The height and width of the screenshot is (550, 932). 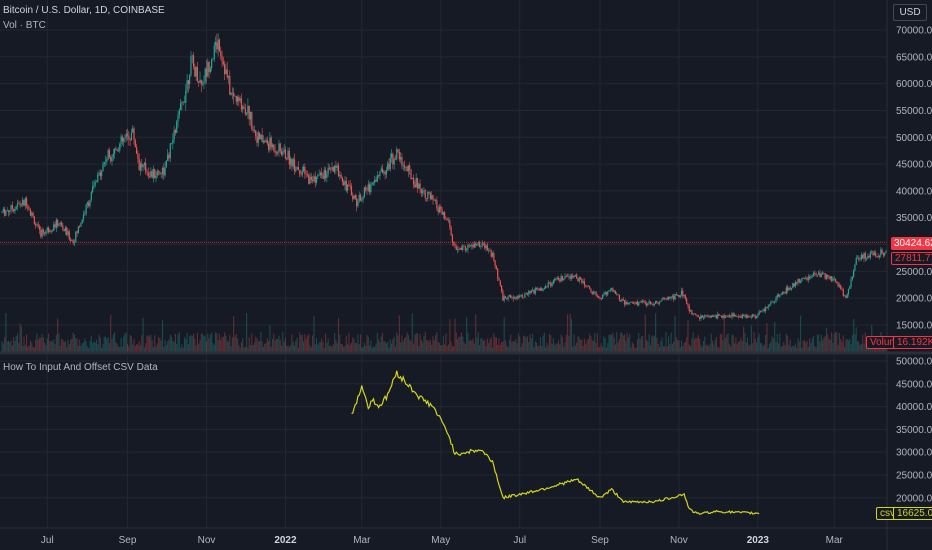 What do you see at coordinates (910, 12) in the screenshot?
I see `currency-button: USD` at bounding box center [910, 12].